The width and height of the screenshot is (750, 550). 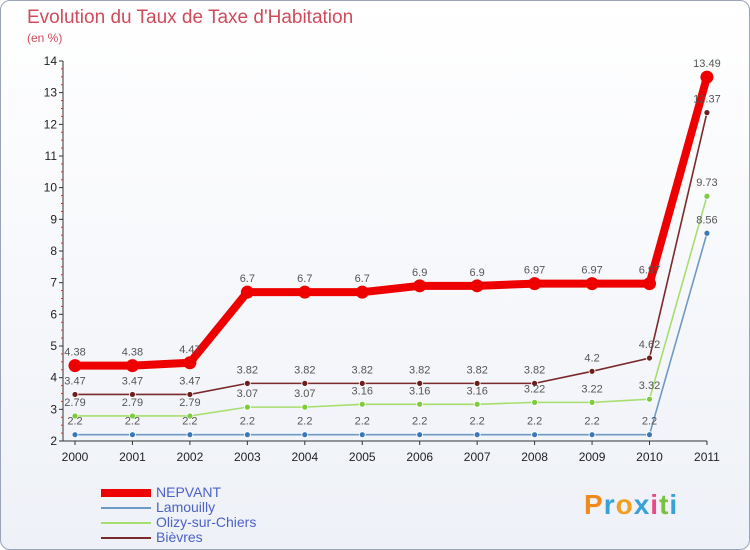 I want to click on legend-item: Lamouilly, so click(x=251, y=507).